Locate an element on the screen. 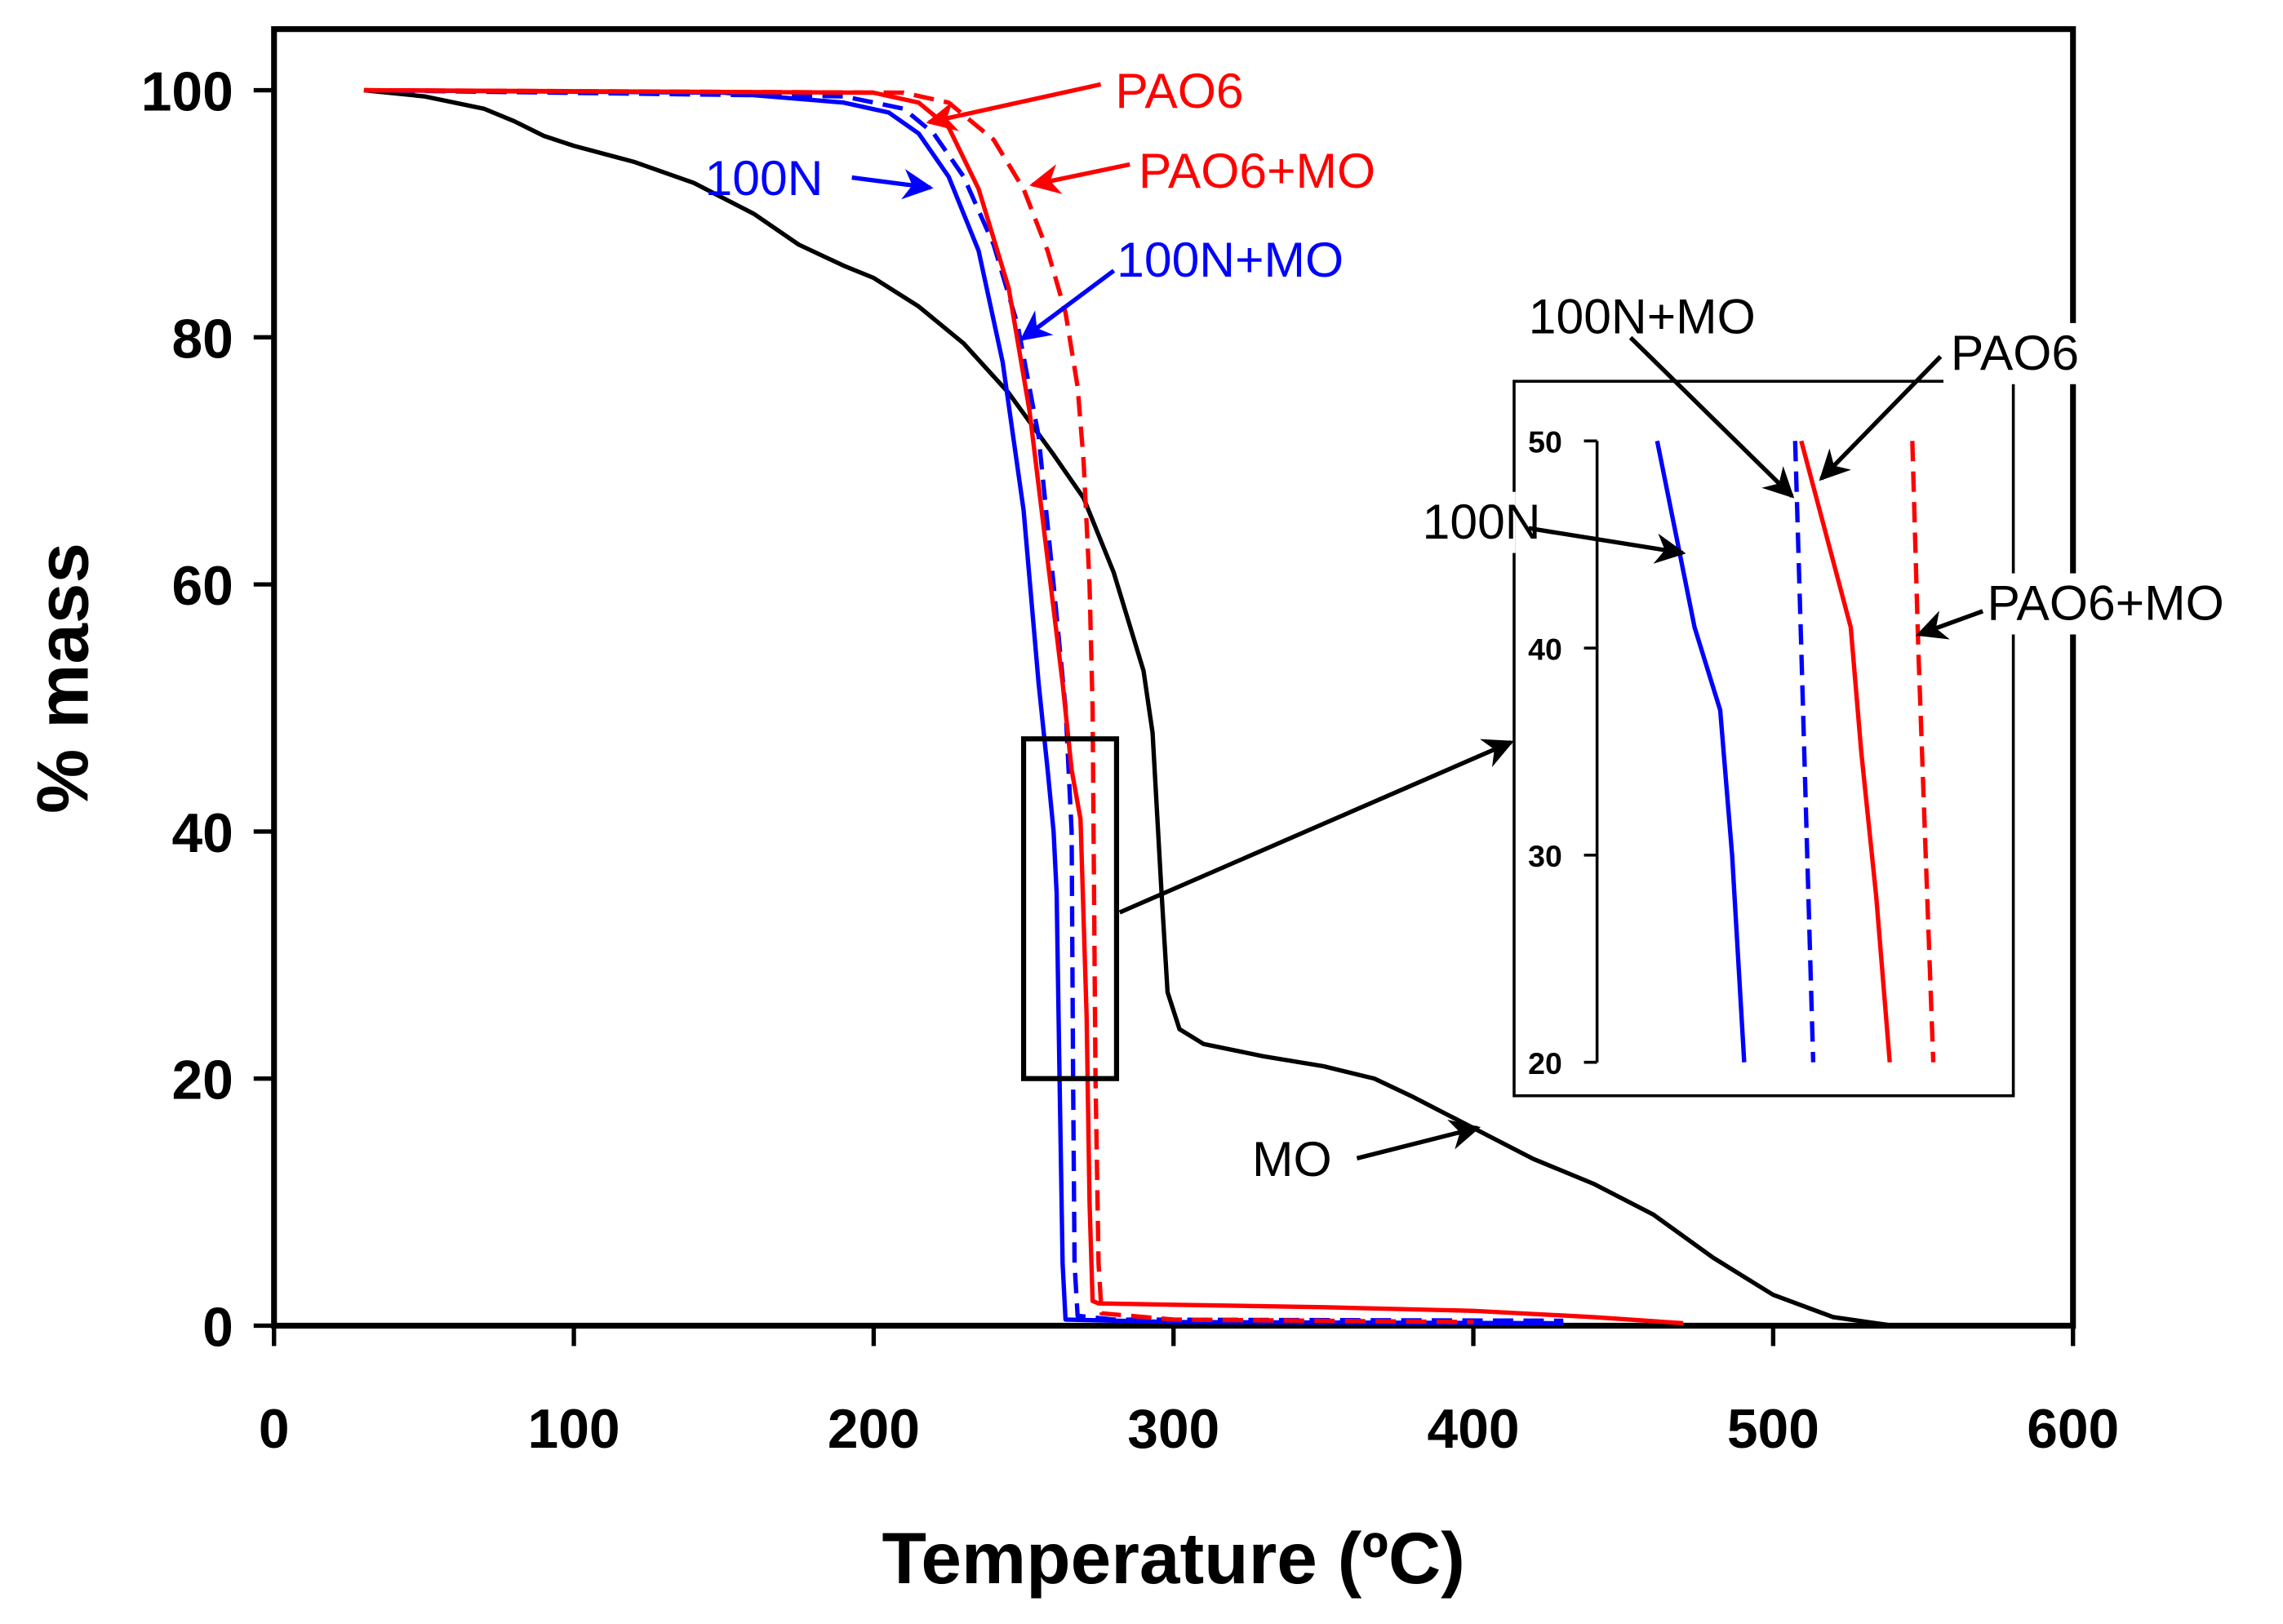 Image resolution: width=2283 pixels, height=1624 pixels. zoom-arrow is located at coordinates (1316, 827).